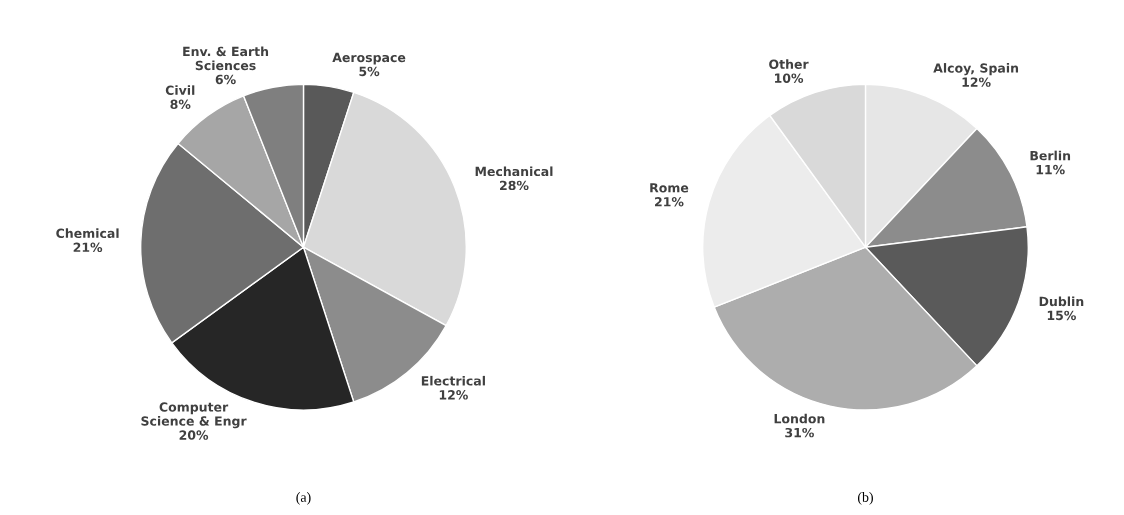  Describe the element at coordinates (369, 58) in the screenshot. I see `slice-label: Aerospace` at that location.